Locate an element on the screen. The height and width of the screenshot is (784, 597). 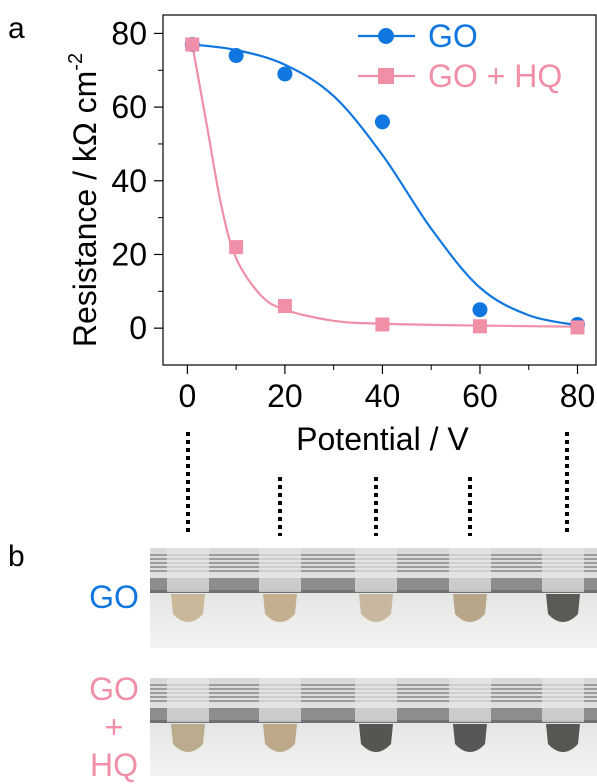
y-tick-label: 40 is located at coordinates (129, 181).